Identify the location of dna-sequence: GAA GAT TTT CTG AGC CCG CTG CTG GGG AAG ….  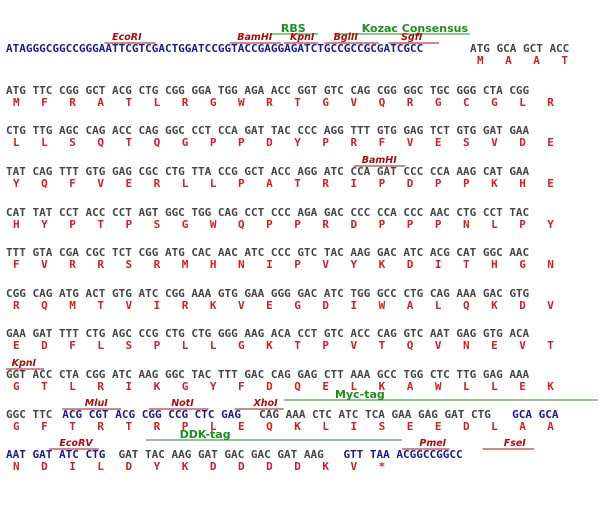
(268, 333).